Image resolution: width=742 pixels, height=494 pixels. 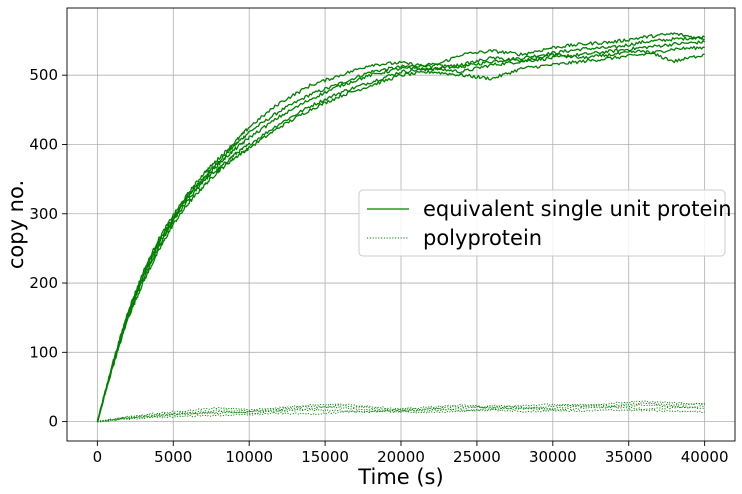 I want to click on x-tick-label: 15000, so click(x=325, y=457).